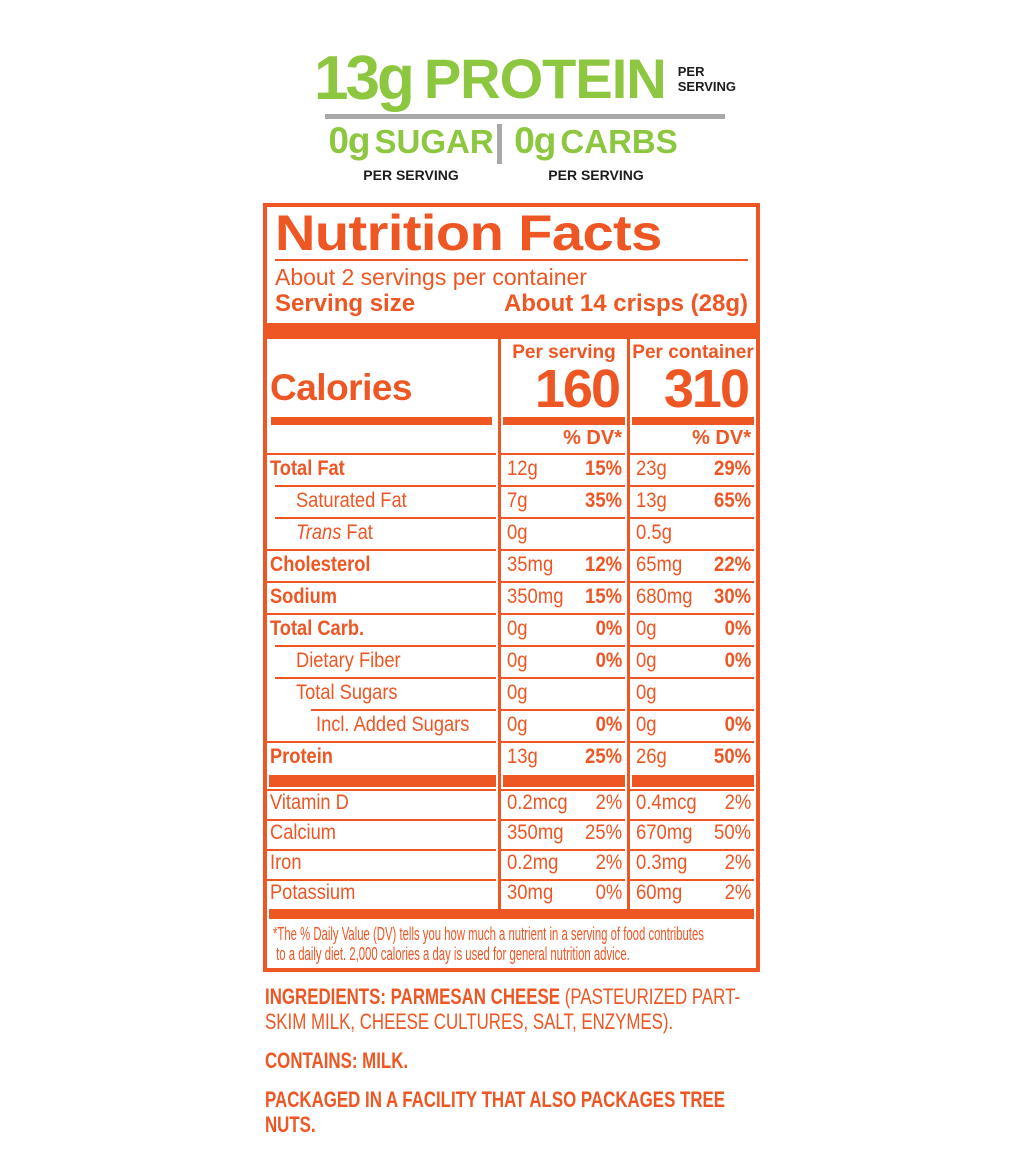  What do you see at coordinates (707, 79) in the screenshot?
I see `protein-per-serving: PER SERVING` at bounding box center [707, 79].